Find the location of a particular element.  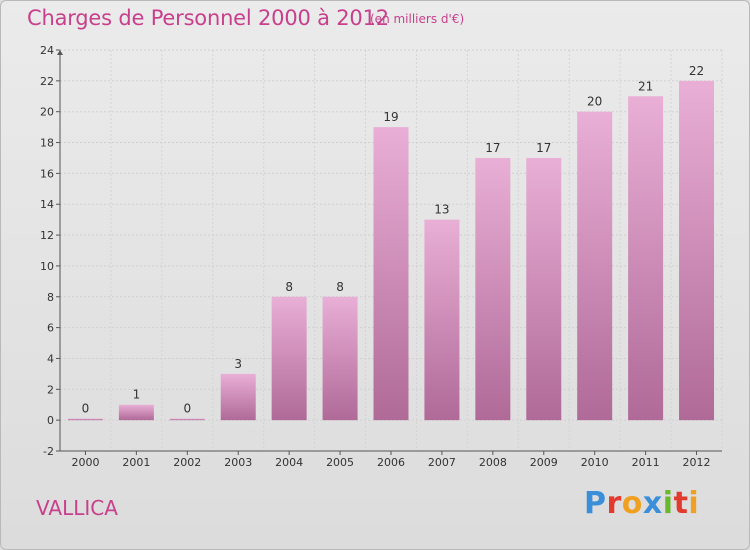

commune-name: VALLICA is located at coordinates (77, 508).